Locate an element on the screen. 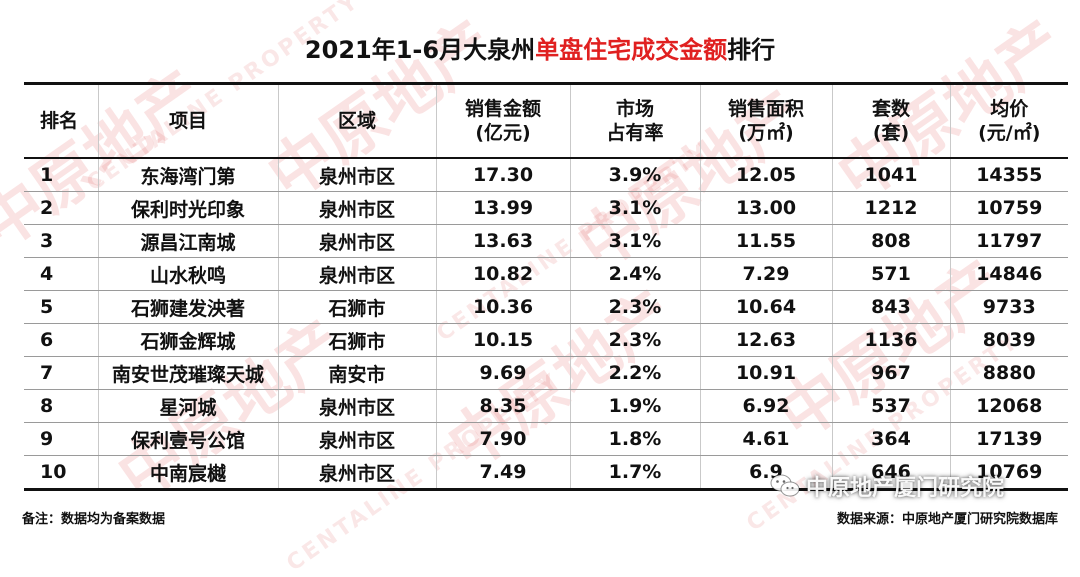  sales-amount-cell: 10.82 is located at coordinates (503, 274).